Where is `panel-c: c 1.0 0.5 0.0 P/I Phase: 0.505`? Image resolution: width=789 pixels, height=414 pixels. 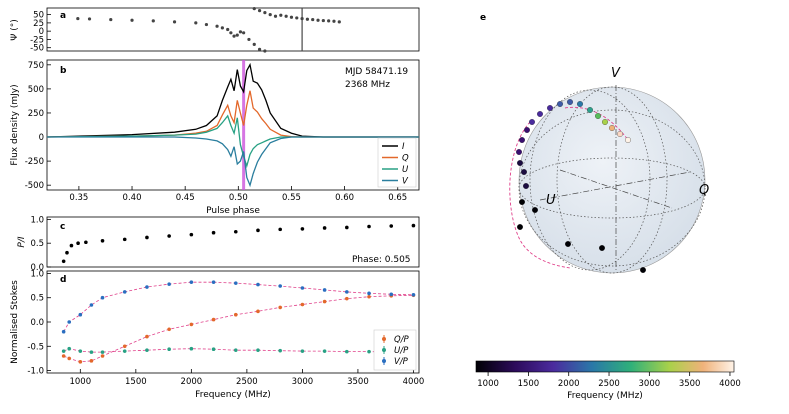 panel-c: c 1.0 0.5 0.0 P/I Phase: 0.505 is located at coordinates (218, 244).